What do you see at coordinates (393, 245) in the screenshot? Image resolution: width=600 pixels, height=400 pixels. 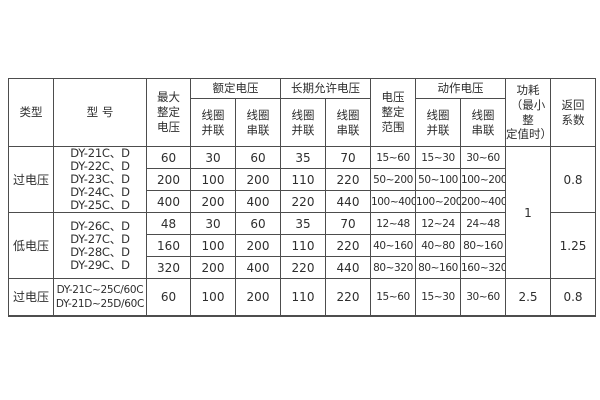 I see `cell-setting-range: 40~160` at bounding box center [393, 245].